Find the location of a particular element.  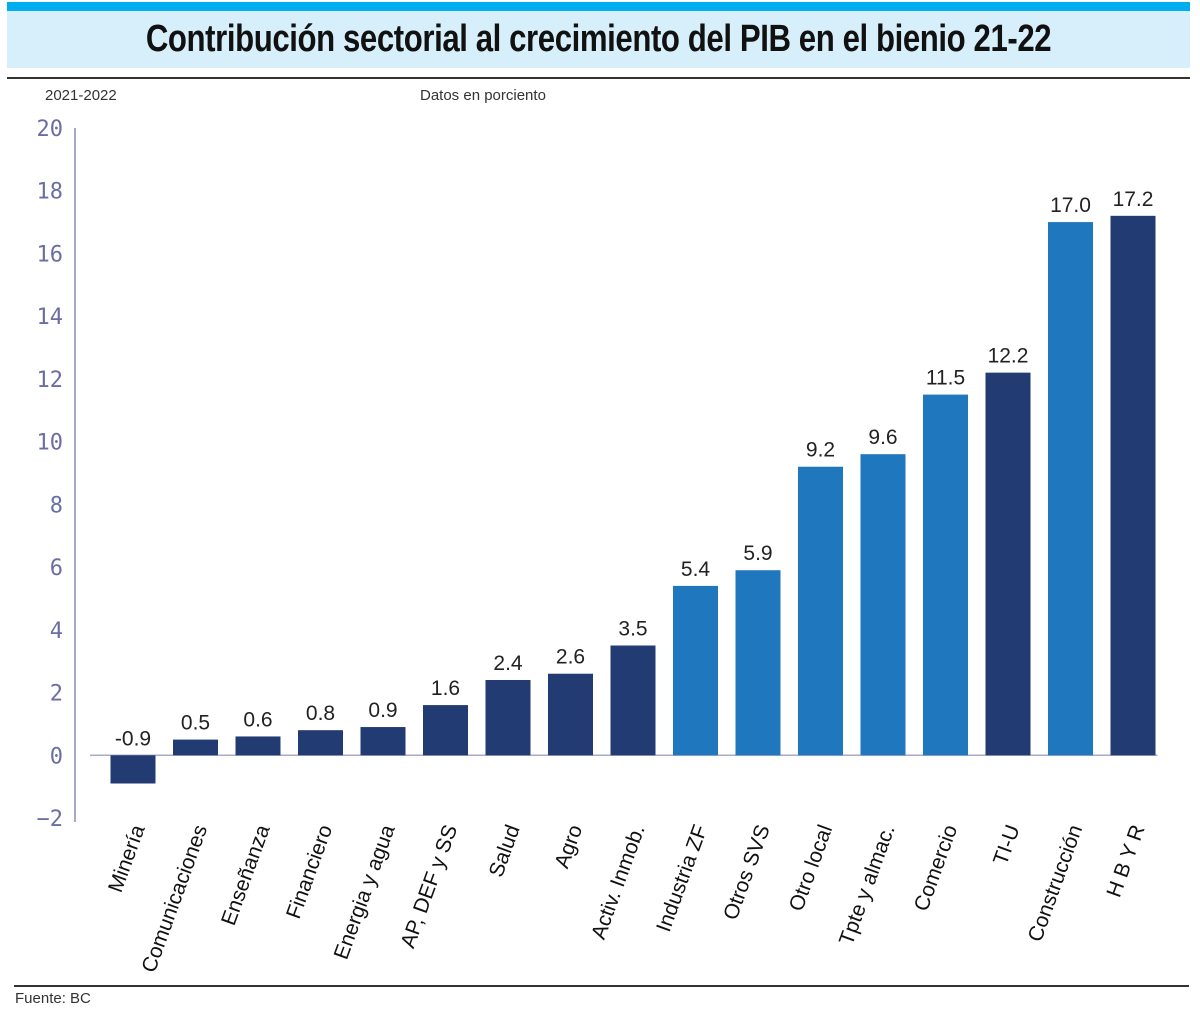

y-tick-label: 12 is located at coordinates (50, 380).